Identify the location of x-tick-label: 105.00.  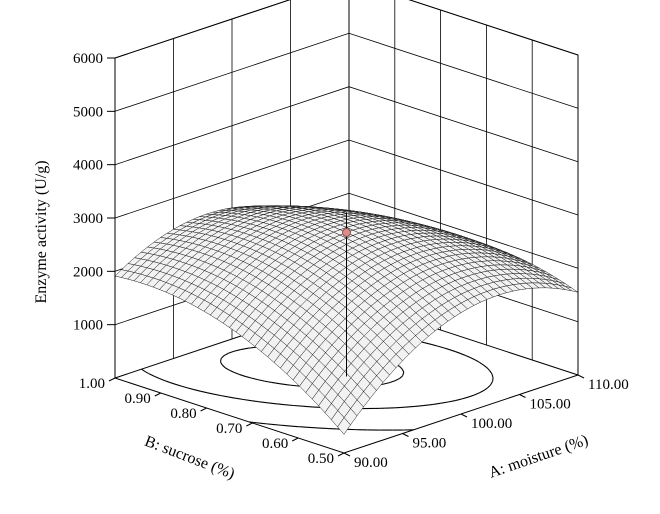
(550, 405).